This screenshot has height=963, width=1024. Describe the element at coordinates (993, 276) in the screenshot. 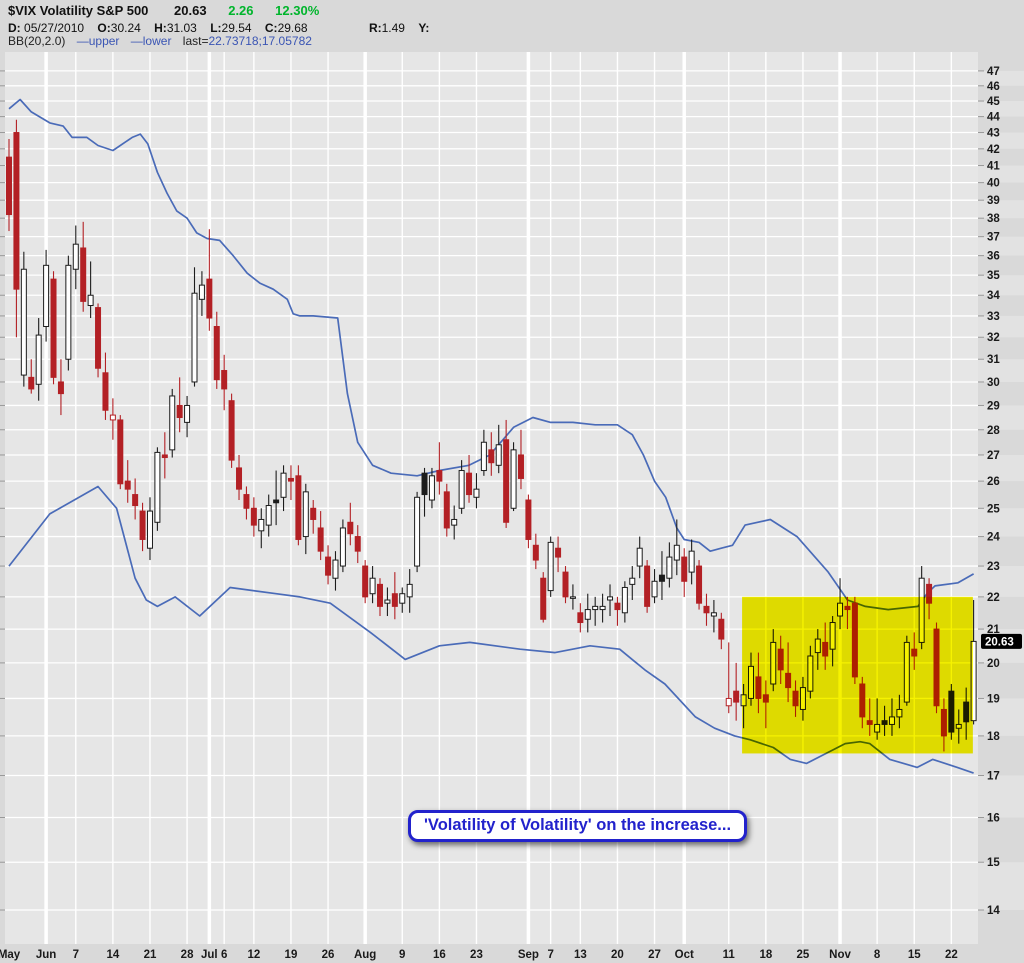

I see `y-axis-label: 35` at that location.